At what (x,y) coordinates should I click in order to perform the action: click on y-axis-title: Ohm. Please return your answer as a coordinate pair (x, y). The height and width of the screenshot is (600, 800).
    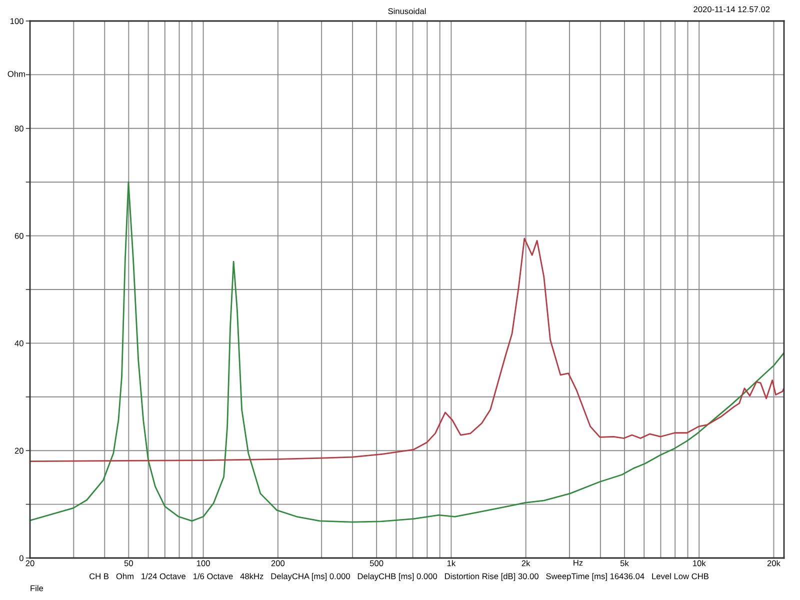
    Looking at the image, I should click on (16, 73).